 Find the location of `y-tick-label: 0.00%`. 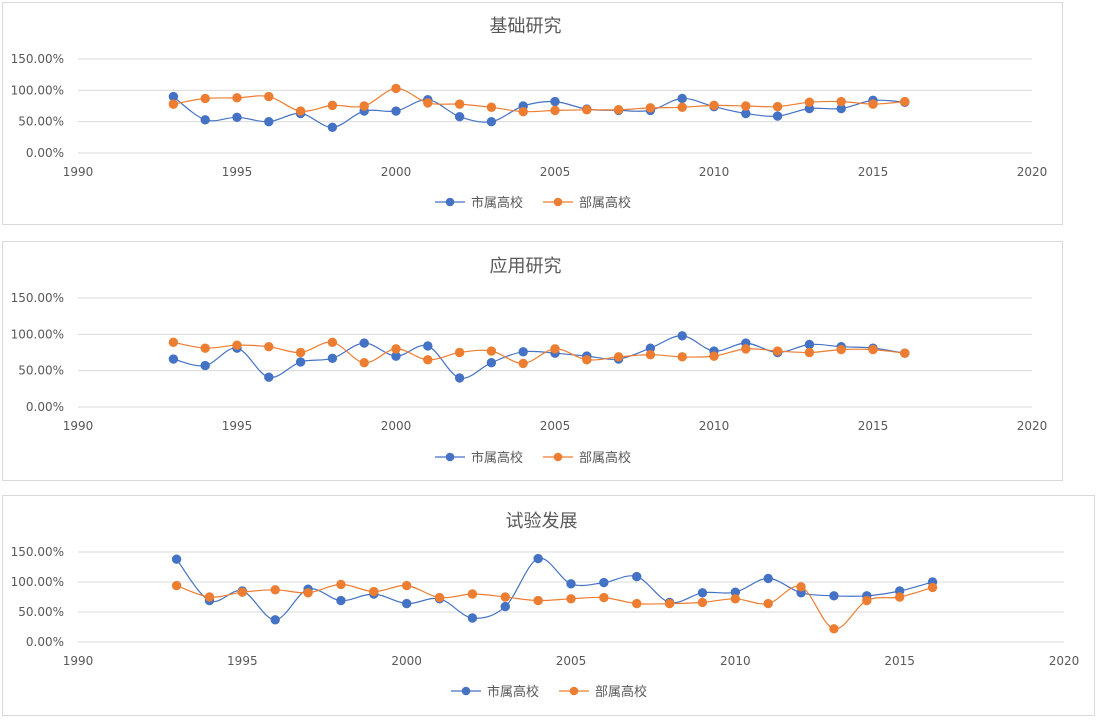

y-tick-label: 0.00% is located at coordinates (45, 642).